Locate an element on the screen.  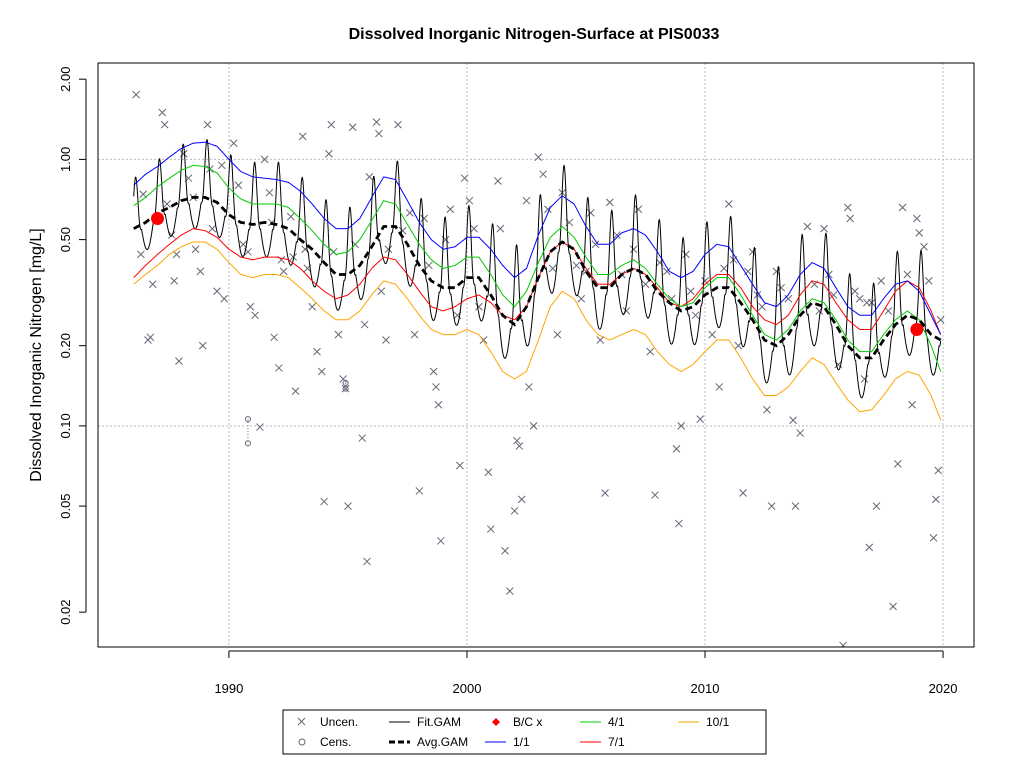
legend-avg: Avg.GAM is located at coordinates (428, 742).